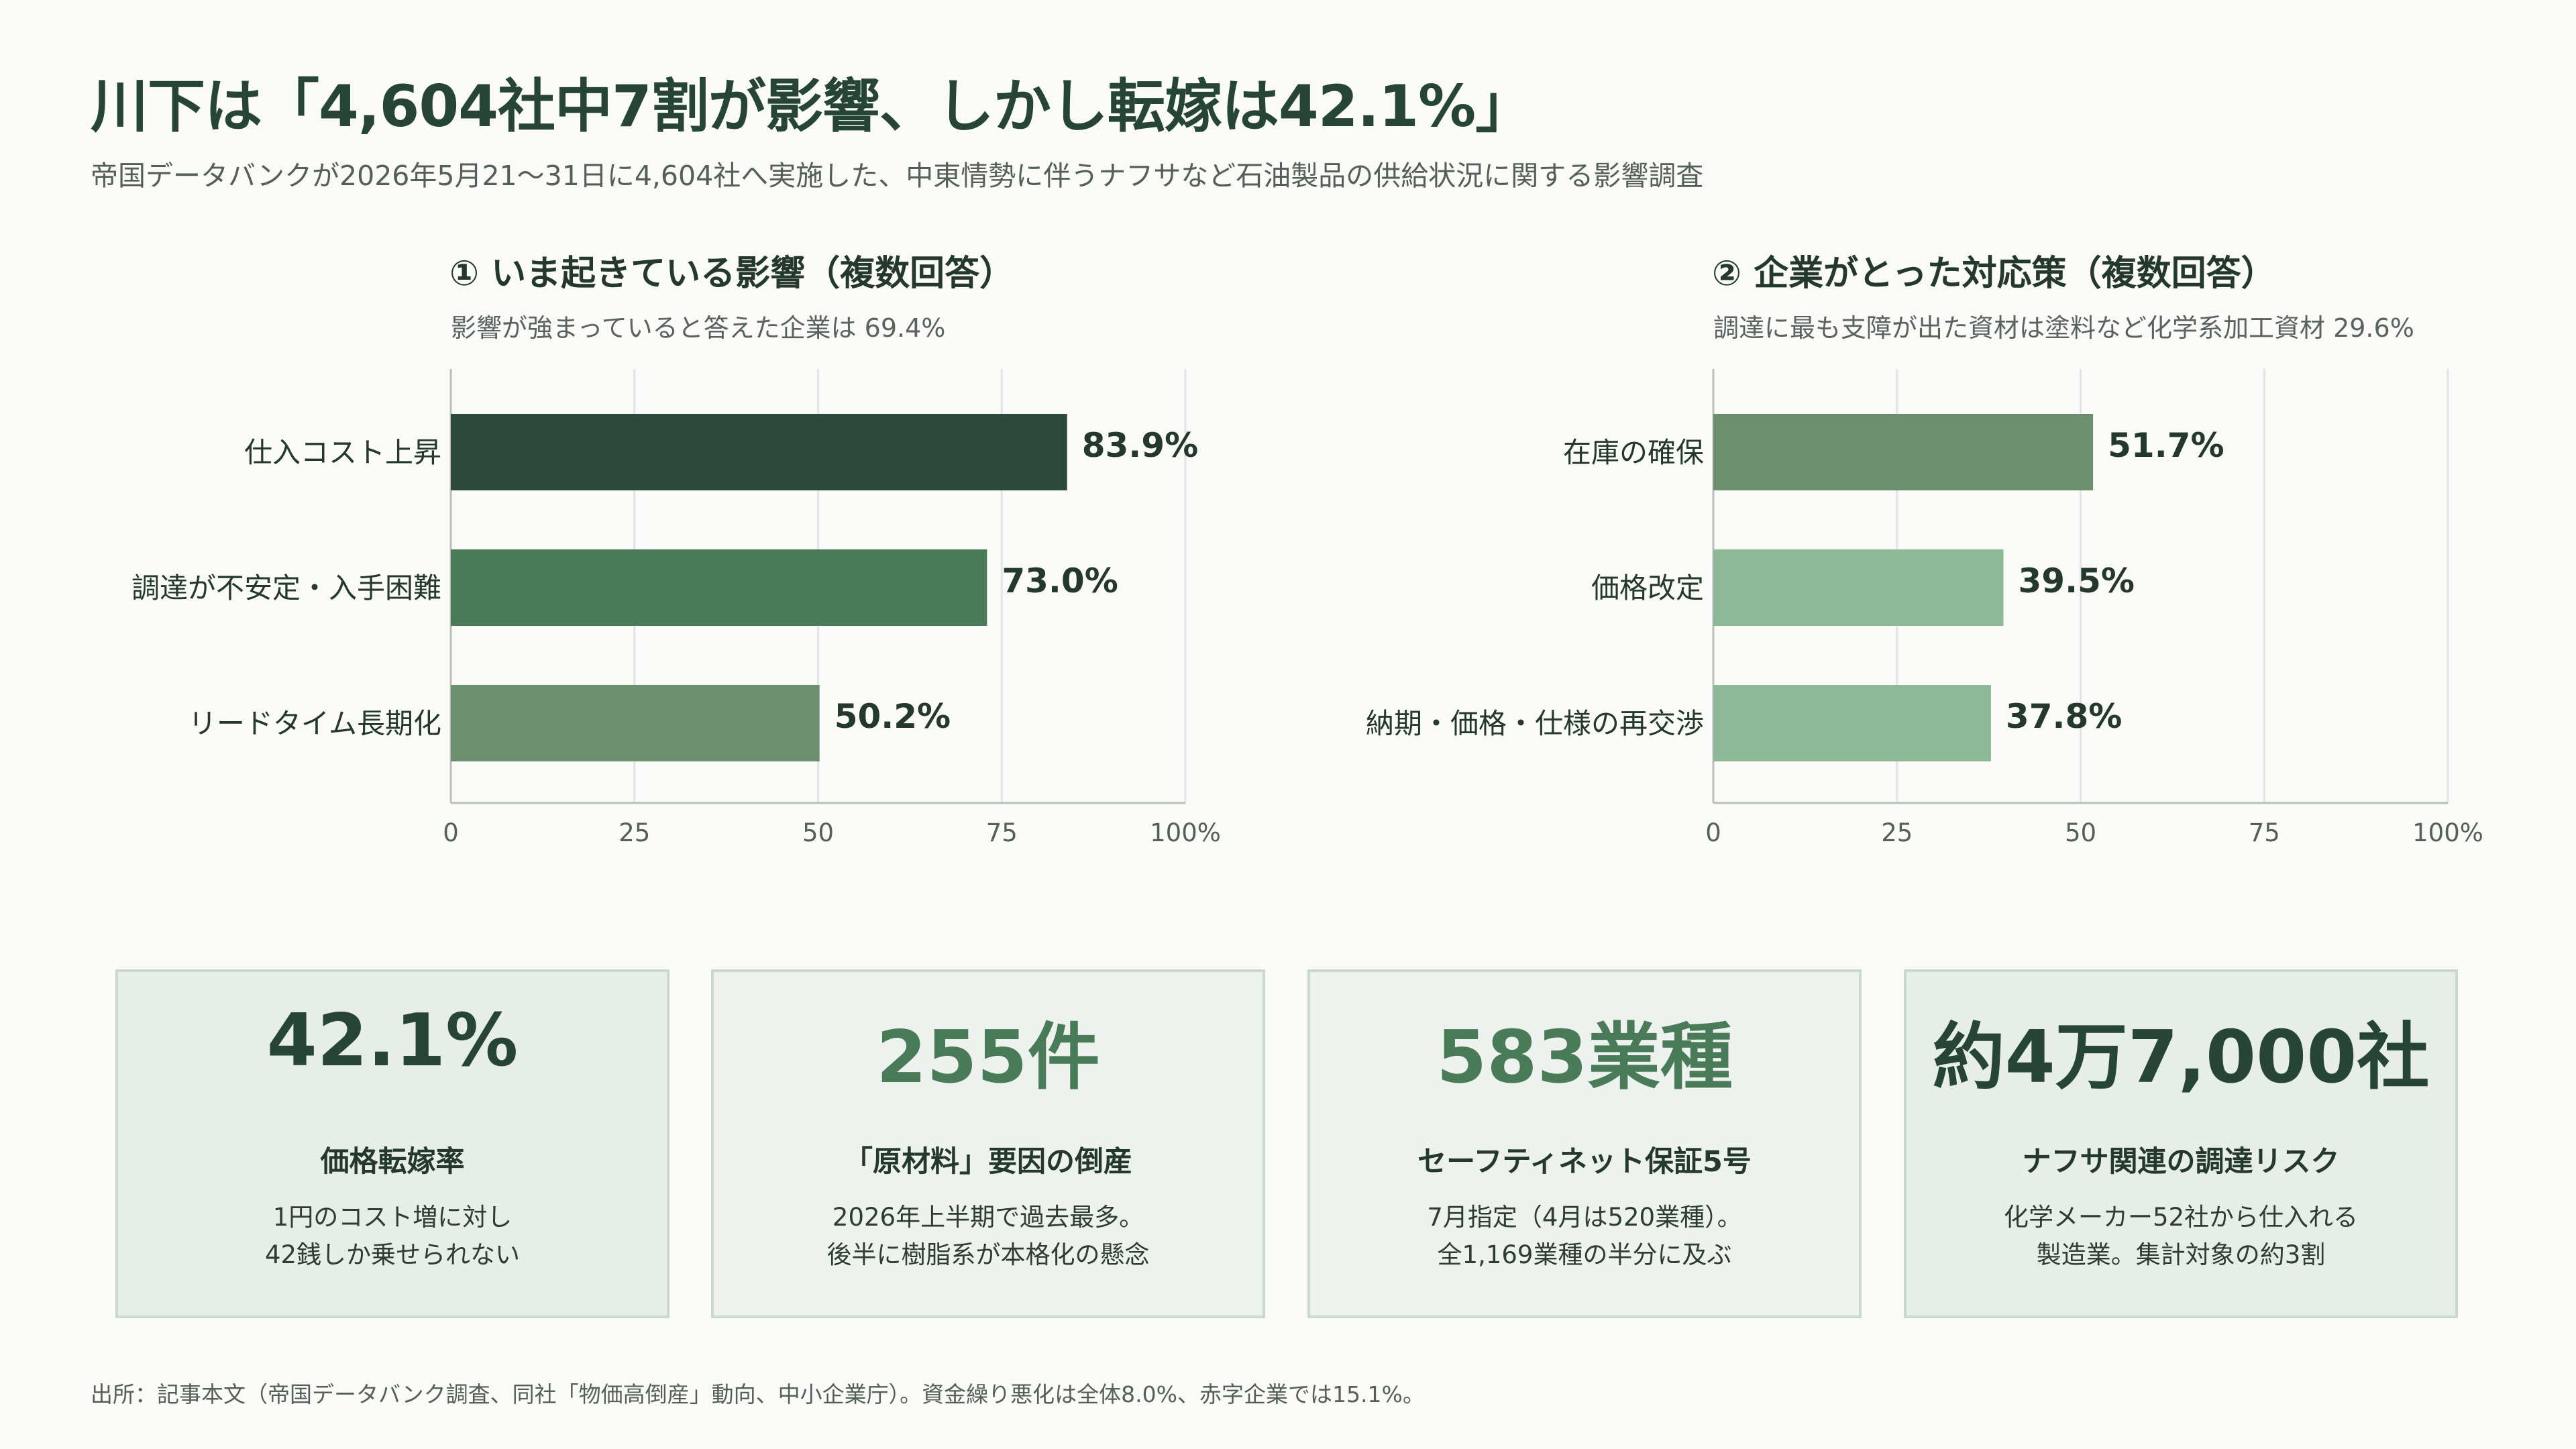  Describe the element at coordinates (2181, 1217) in the screenshot. I see `stat-card-desc-line: 化学メーカー52社から仕入れる` at that location.